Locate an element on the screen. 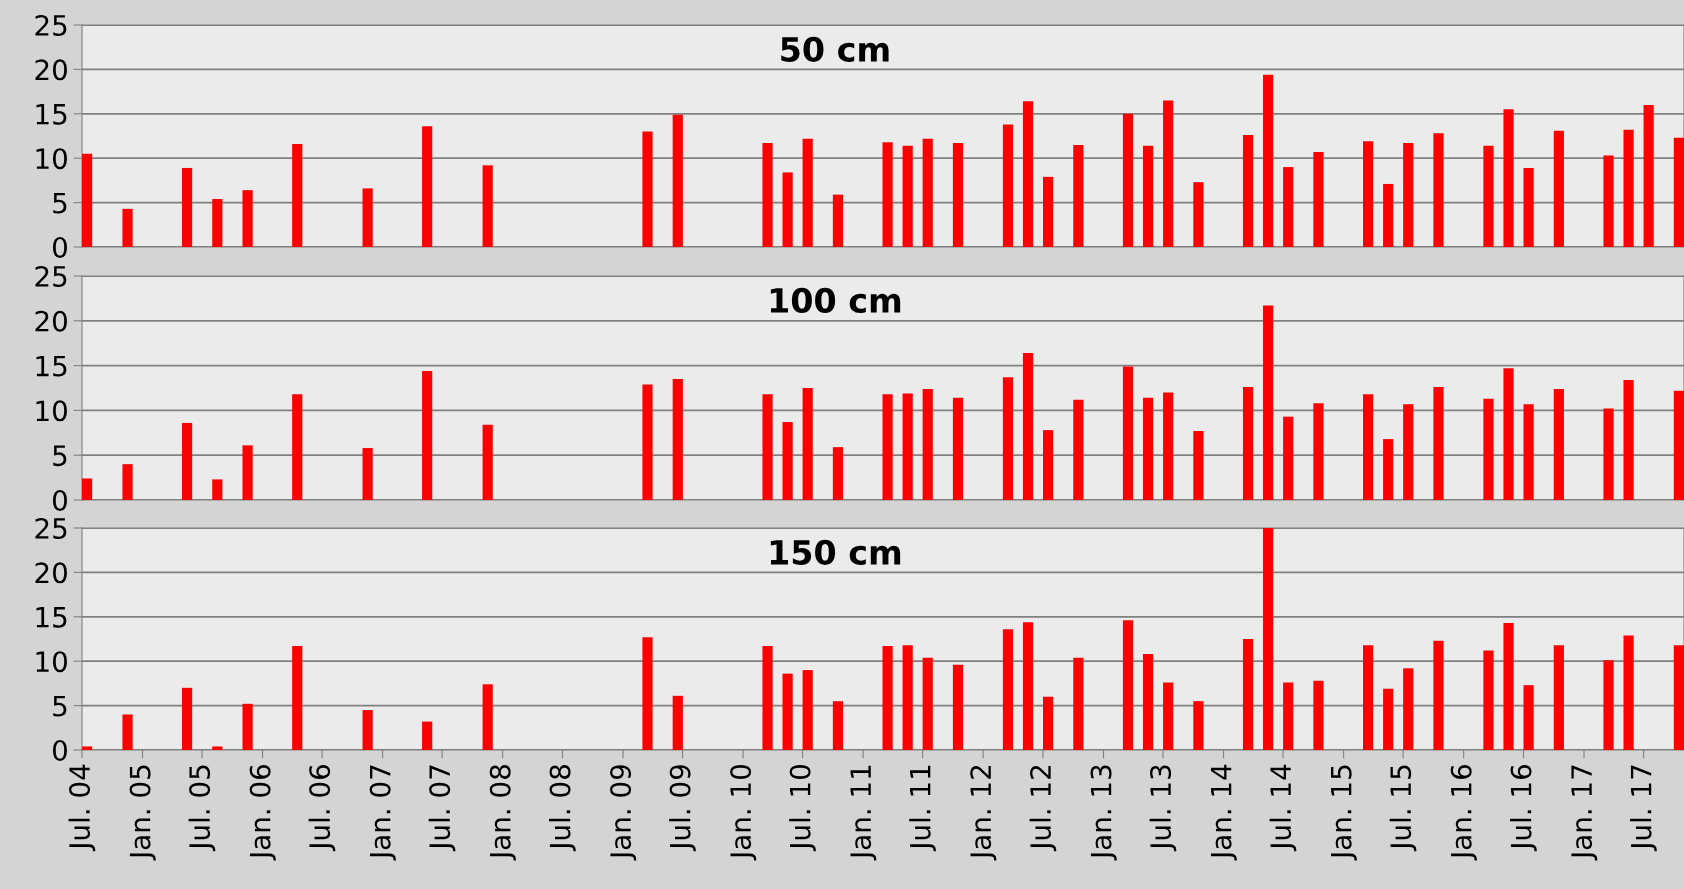  x-tick-label: Jan. 14 is located at coordinates (1223, 812).